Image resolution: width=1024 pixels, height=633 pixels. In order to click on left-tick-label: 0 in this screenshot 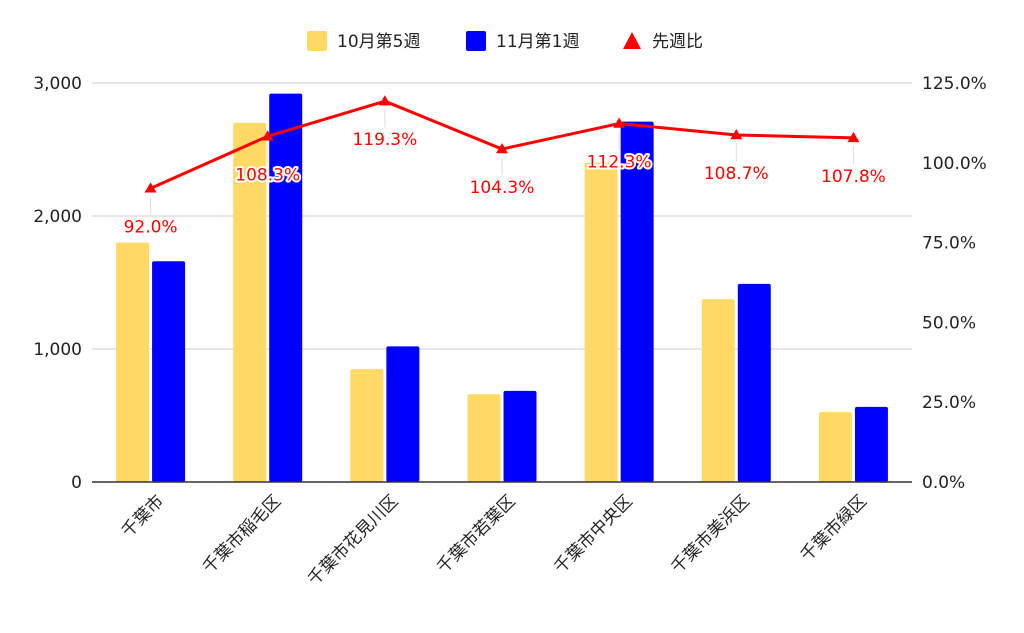, I will do `click(76, 483)`.